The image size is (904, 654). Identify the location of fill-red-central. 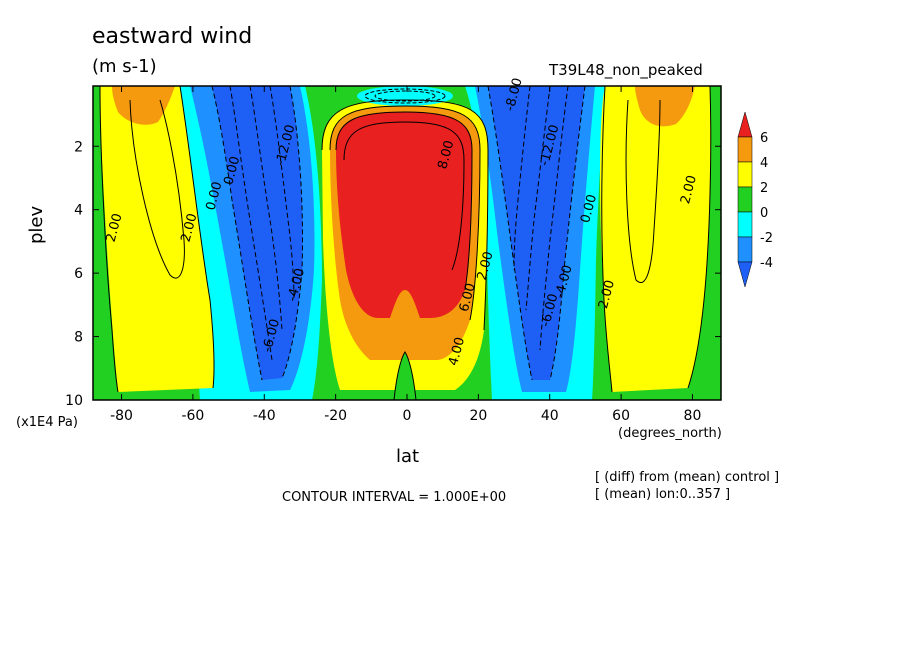
(404, 215).